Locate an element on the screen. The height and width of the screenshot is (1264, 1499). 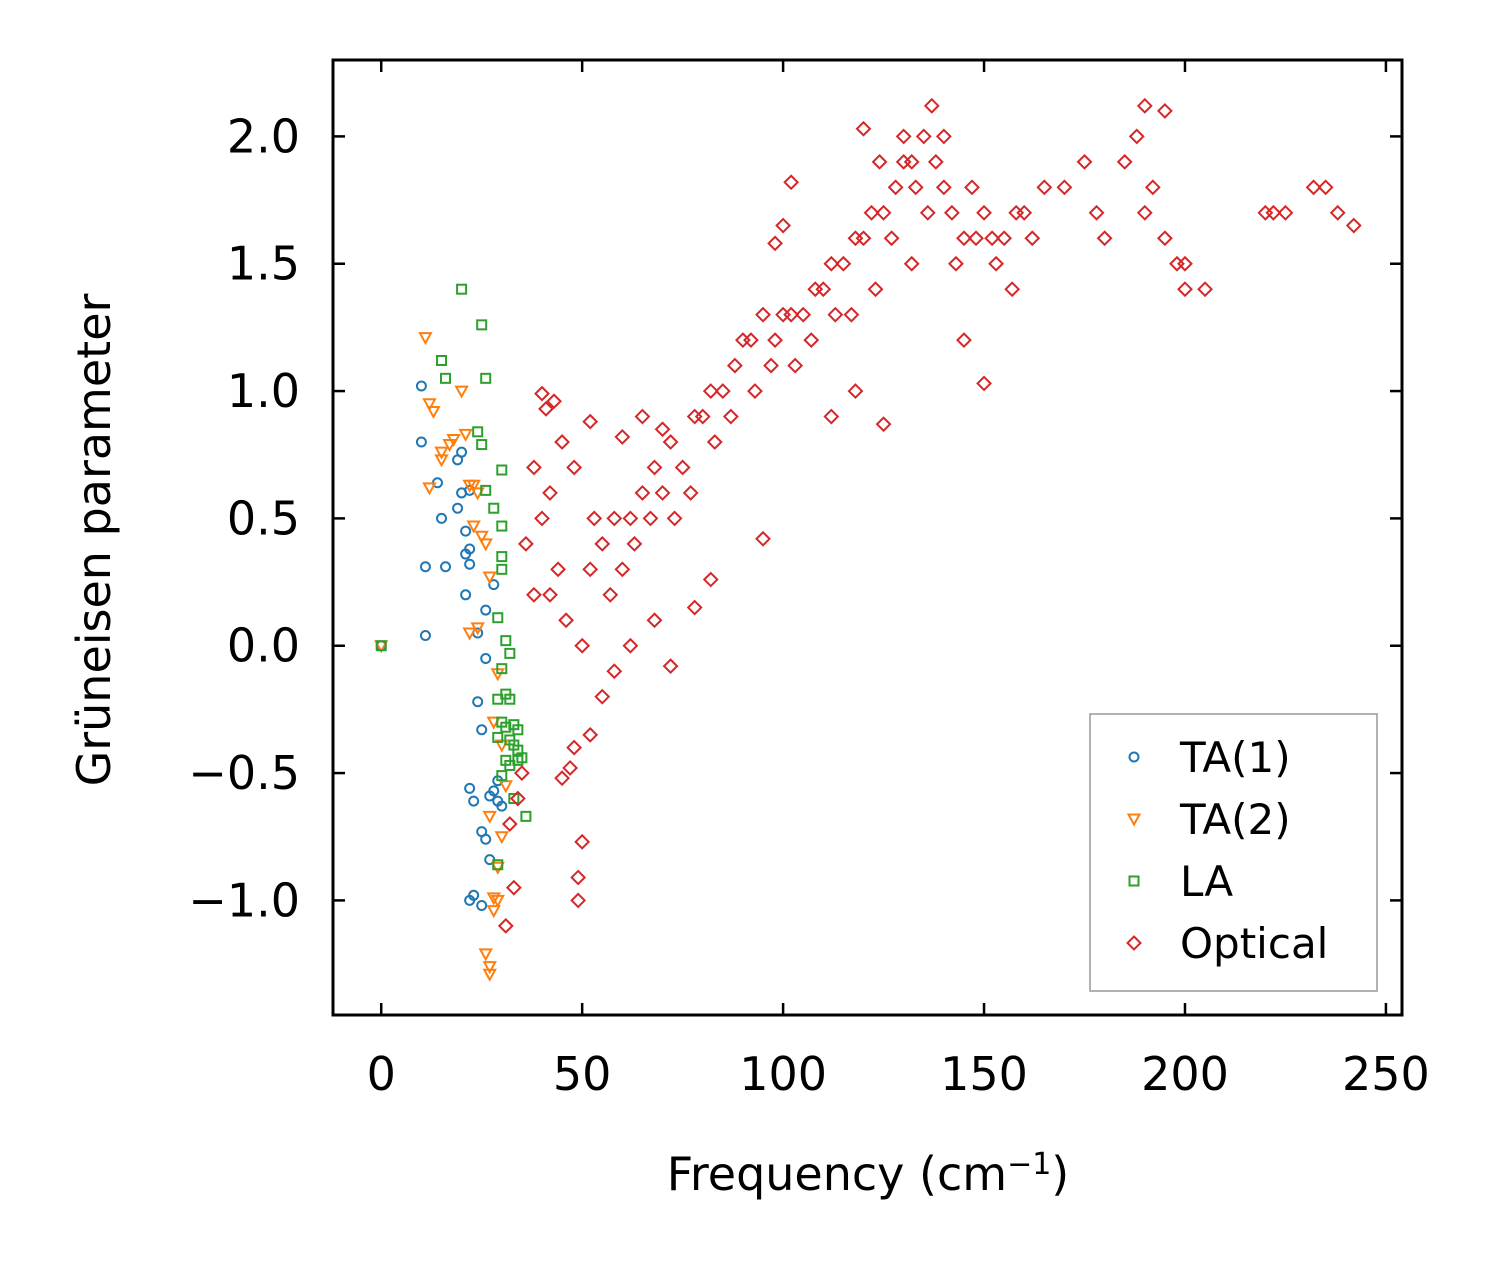
y-tick-label: −0.5 is located at coordinates (244, 773).